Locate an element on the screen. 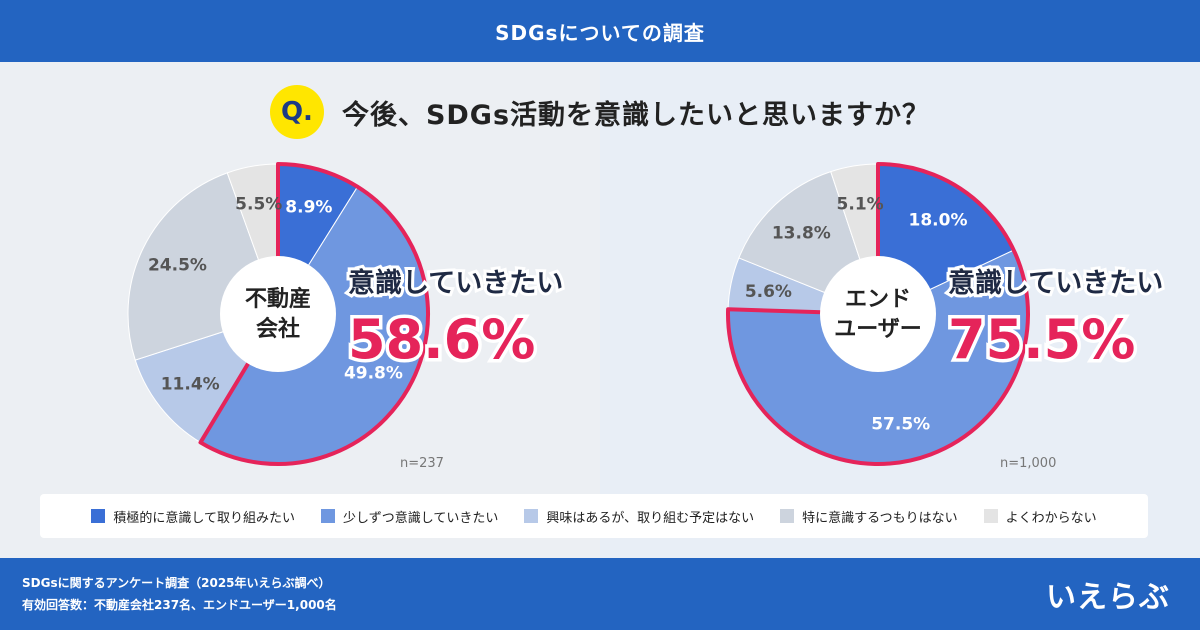 Image resolution: width=1200 pixels, height=630 pixels. legend-label: 少しずつ意識していきたい is located at coordinates (421, 518).